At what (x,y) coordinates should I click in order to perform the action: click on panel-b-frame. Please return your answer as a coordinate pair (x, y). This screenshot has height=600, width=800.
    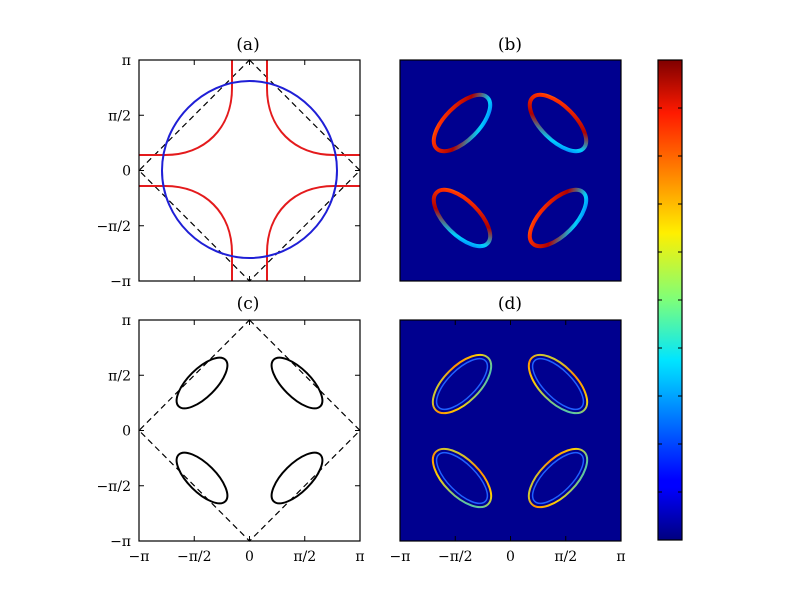
    Looking at the image, I should click on (510, 170).